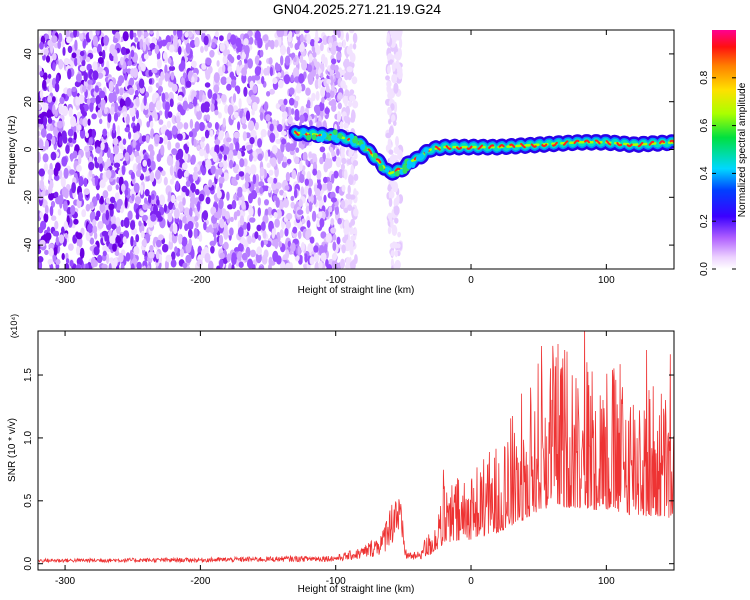 This screenshot has height=600, width=750. Describe the element at coordinates (28, 244) in the screenshot. I see `y-tick-label: -40` at that location.